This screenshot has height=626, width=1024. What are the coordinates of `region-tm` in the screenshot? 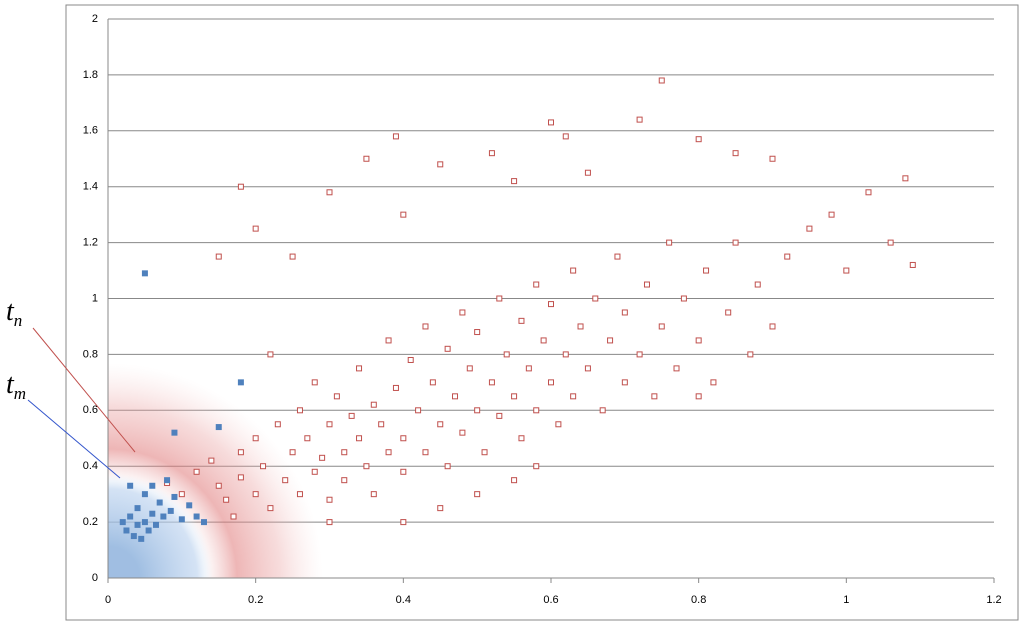 It's located at (160, 525).